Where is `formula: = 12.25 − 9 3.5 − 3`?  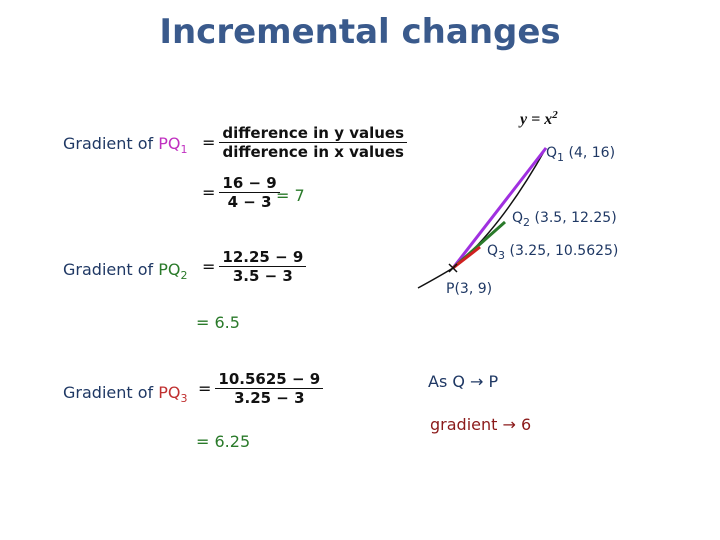 formula: = 12.25 − 9 3.5 − 3 is located at coordinates (254, 266).